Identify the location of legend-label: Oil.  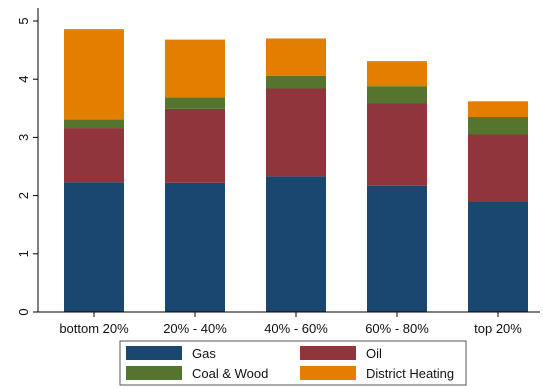
(374, 353).